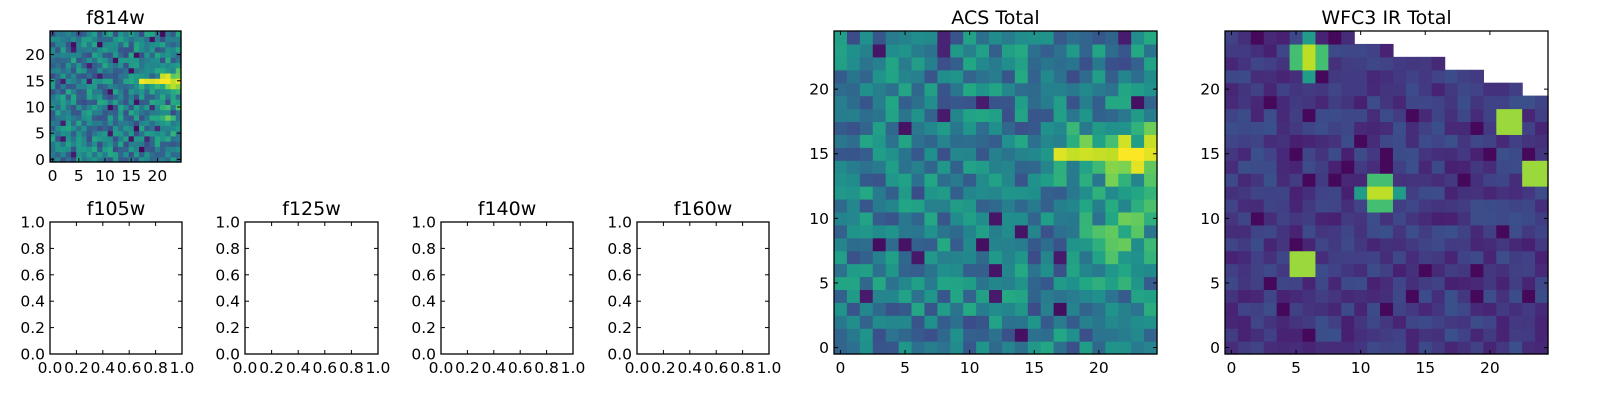 This screenshot has width=1600, height=400. I want to click on x-tick-label: 0.6, so click(129, 368).